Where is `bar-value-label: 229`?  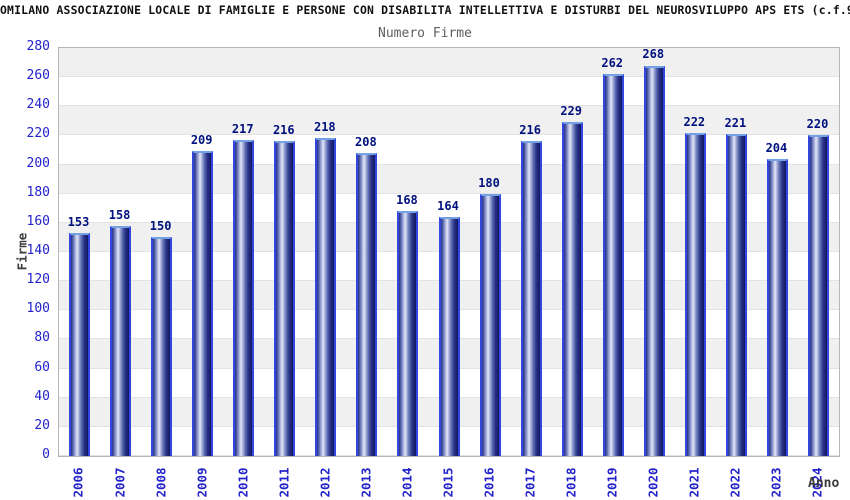 bar-value-label: 229 is located at coordinates (571, 111).